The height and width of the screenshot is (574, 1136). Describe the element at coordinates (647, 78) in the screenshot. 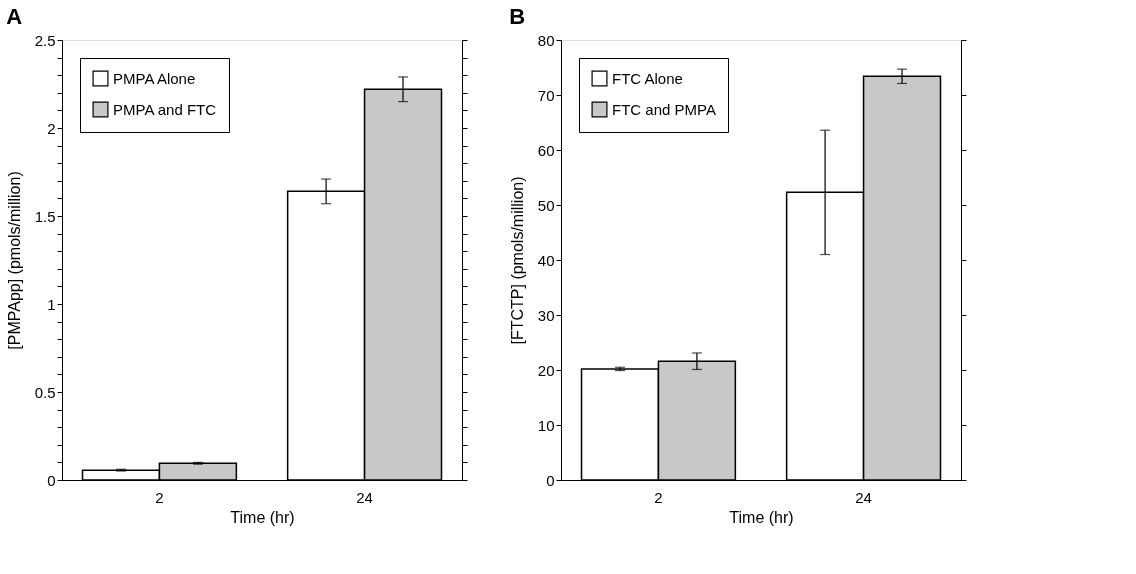

I see `legend-label: FTC Alone` at that location.